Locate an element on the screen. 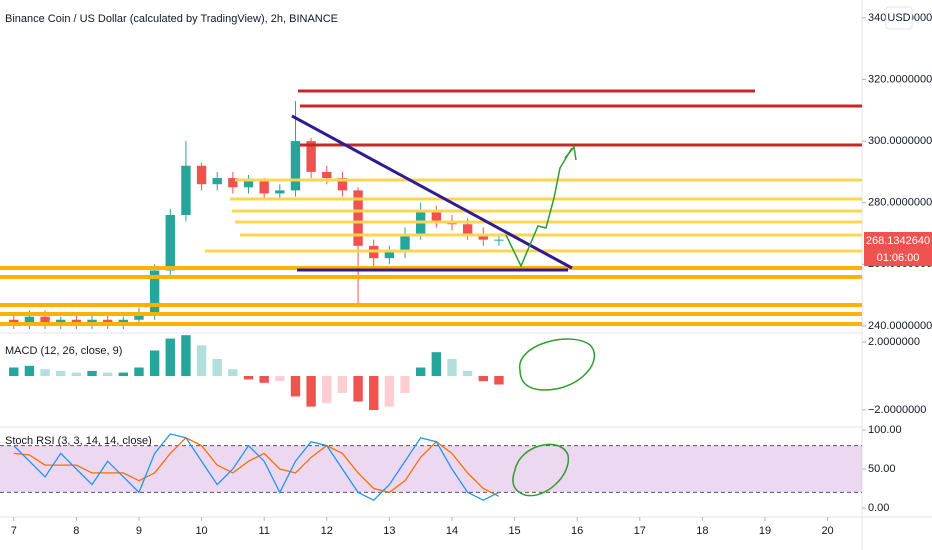 The image size is (932, 550). price-tag is located at coordinates (898, 249).